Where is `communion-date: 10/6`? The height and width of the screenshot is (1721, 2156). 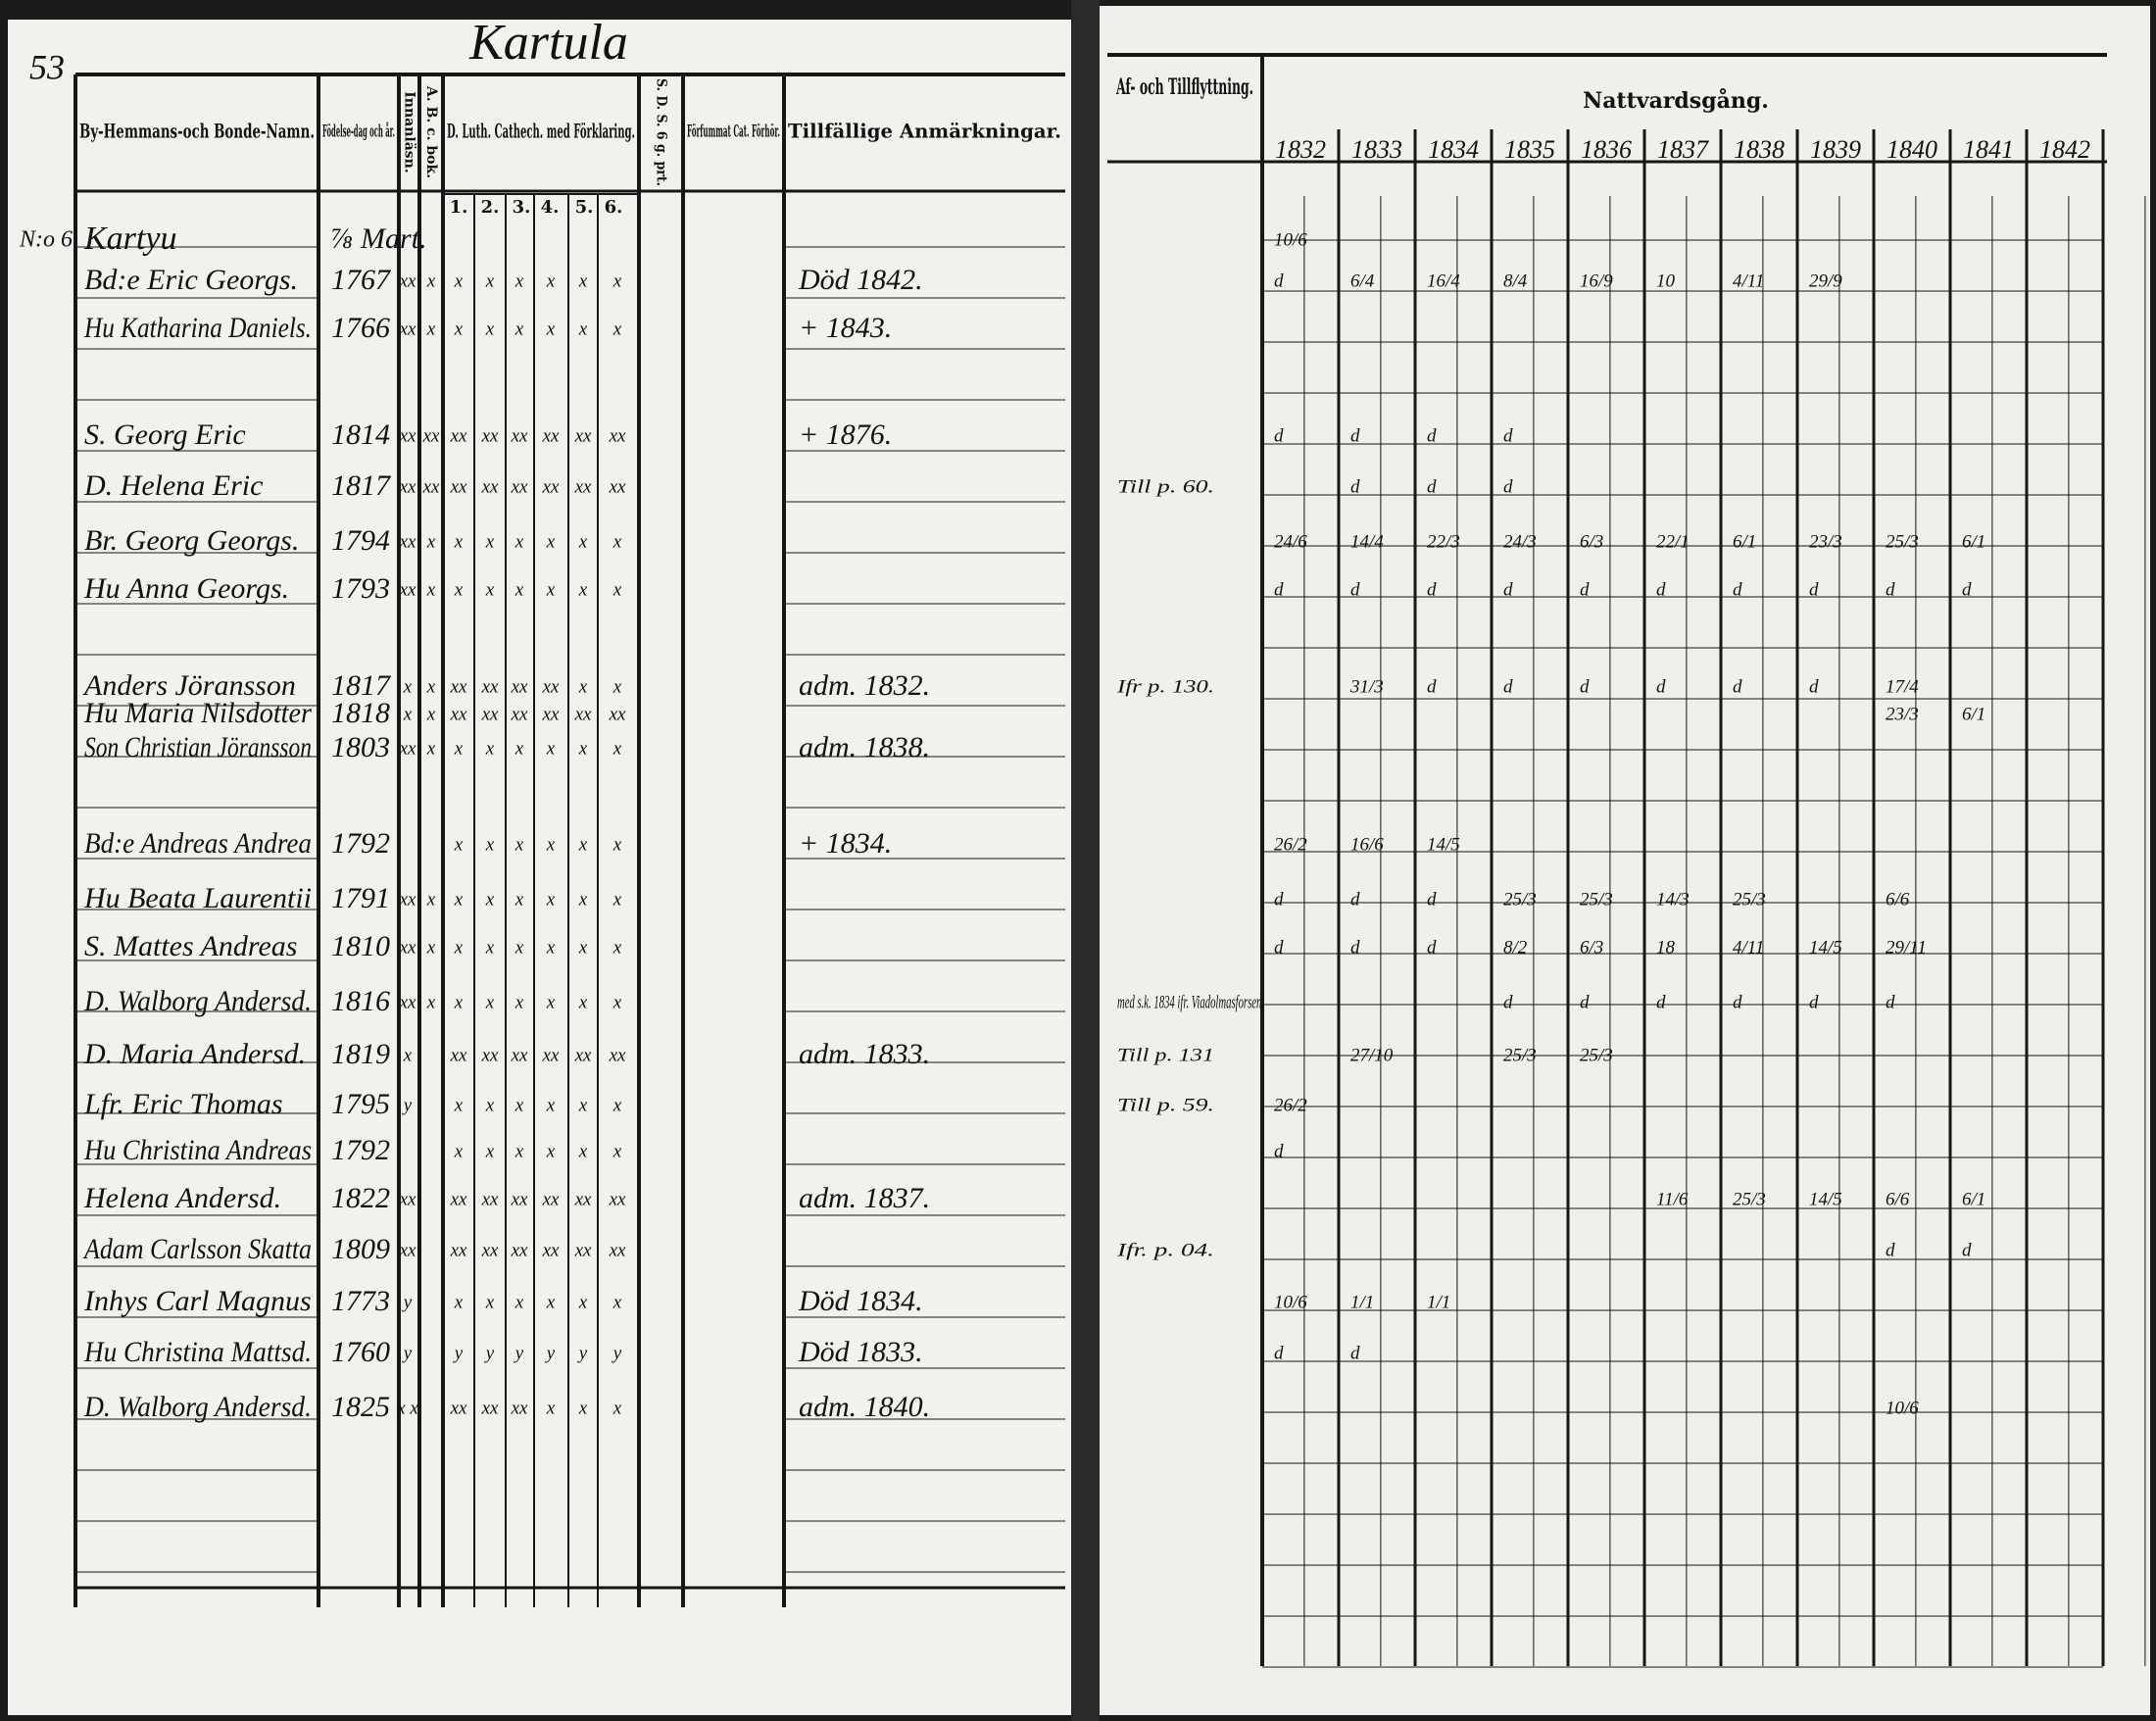
communion-date: 10/6 is located at coordinates (1903, 1408).